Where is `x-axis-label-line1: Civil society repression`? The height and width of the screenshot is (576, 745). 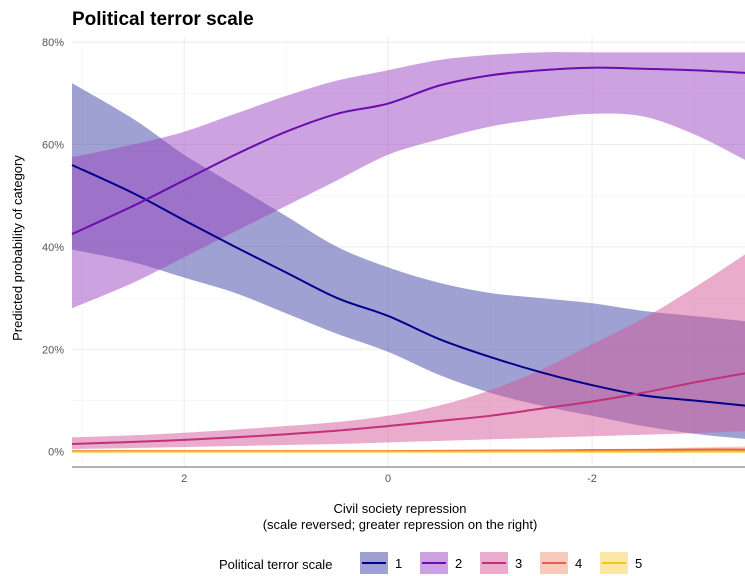 x-axis-label-line1: Civil society repression is located at coordinates (400, 508).